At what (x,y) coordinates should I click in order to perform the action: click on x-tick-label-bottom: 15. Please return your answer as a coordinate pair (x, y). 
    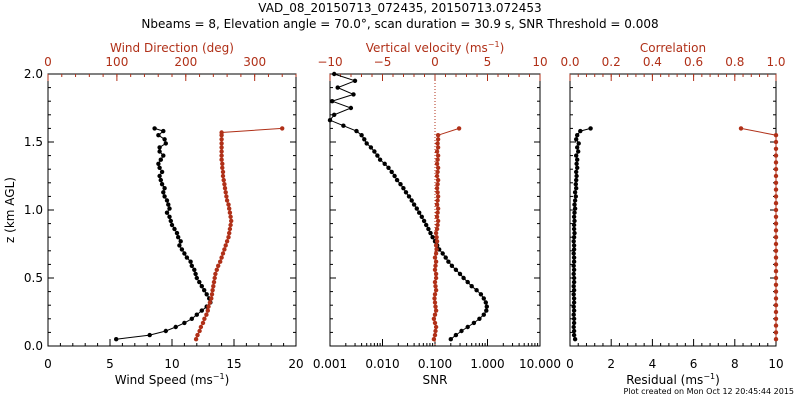
    Looking at the image, I should click on (233, 364).